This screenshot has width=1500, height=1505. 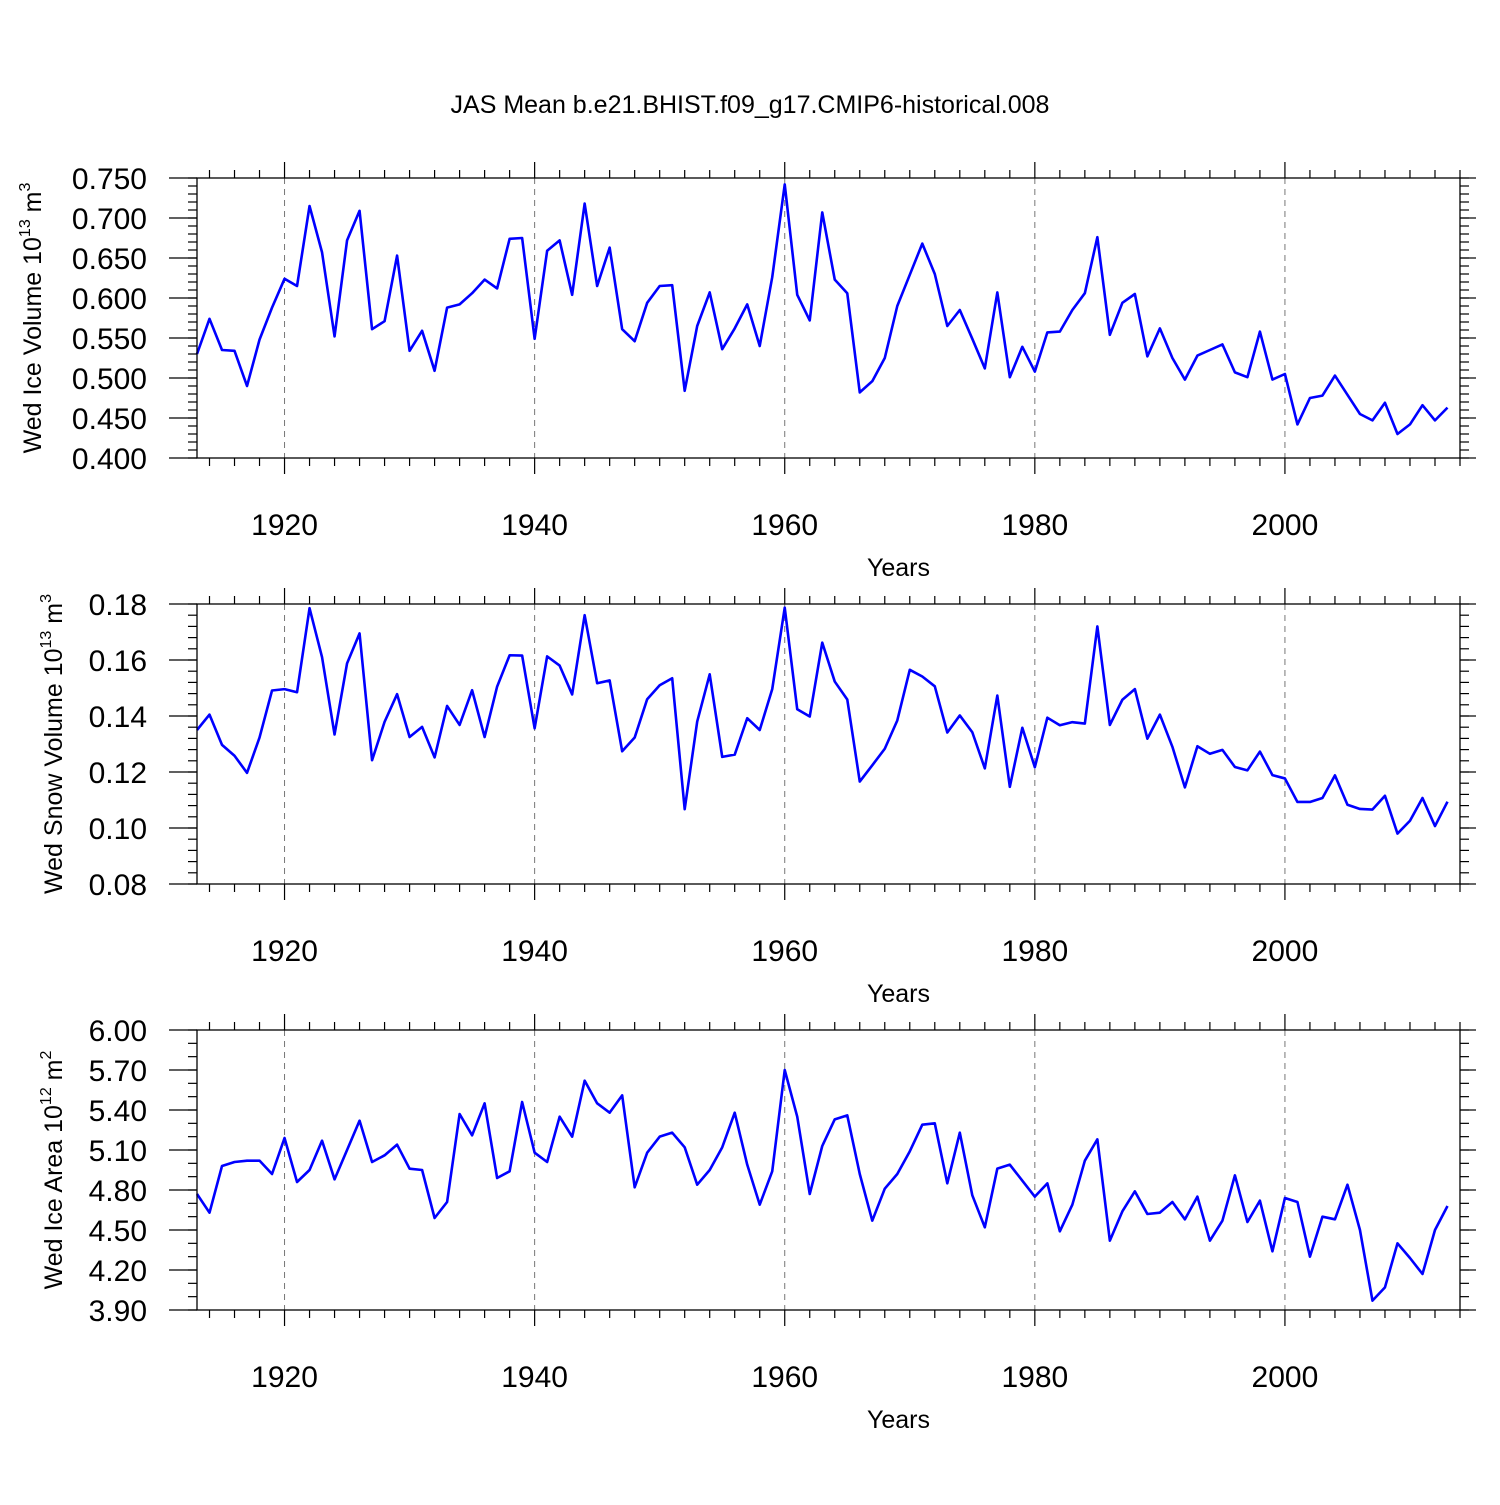 What do you see at coordinates (118, 1151) in the screenshot?
I see `y-tick-label: 5.10` at bounding box center [118, 1151].